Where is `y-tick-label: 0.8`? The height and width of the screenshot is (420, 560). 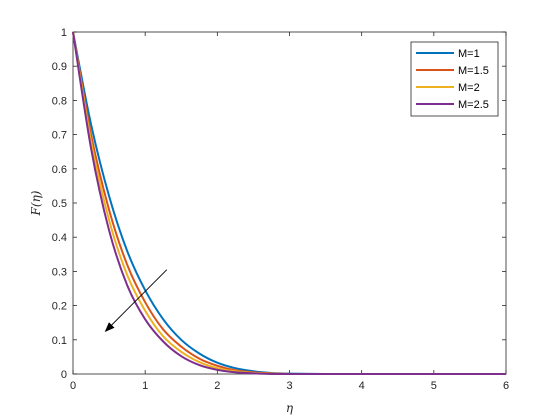
y-tick-label: 0.8 is located at coordinates (59, 101).